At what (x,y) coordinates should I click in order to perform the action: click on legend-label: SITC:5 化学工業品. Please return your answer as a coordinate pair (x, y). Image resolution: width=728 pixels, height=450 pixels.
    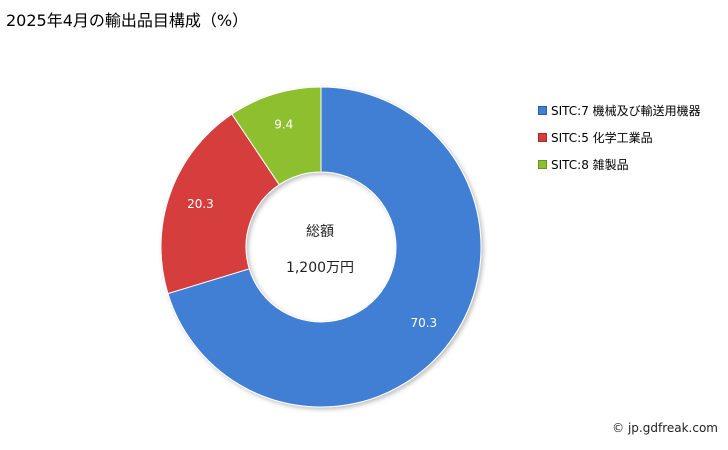
    Looking at the image, I should click on (602, 137).